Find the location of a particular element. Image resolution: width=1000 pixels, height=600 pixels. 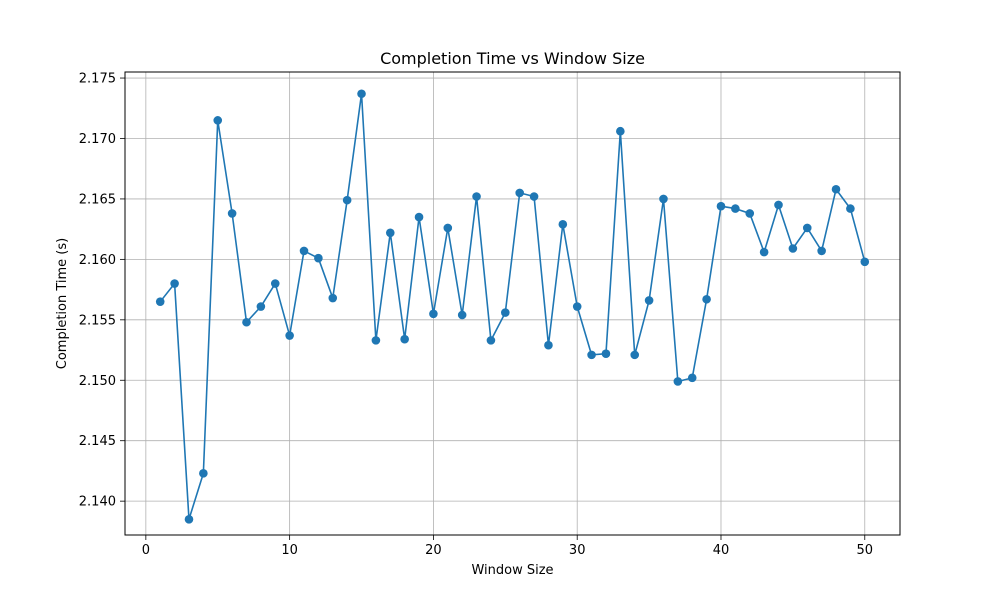

x-axis-ticks: 0 10 20 30 40 50 is located at coordinates (507, 546).